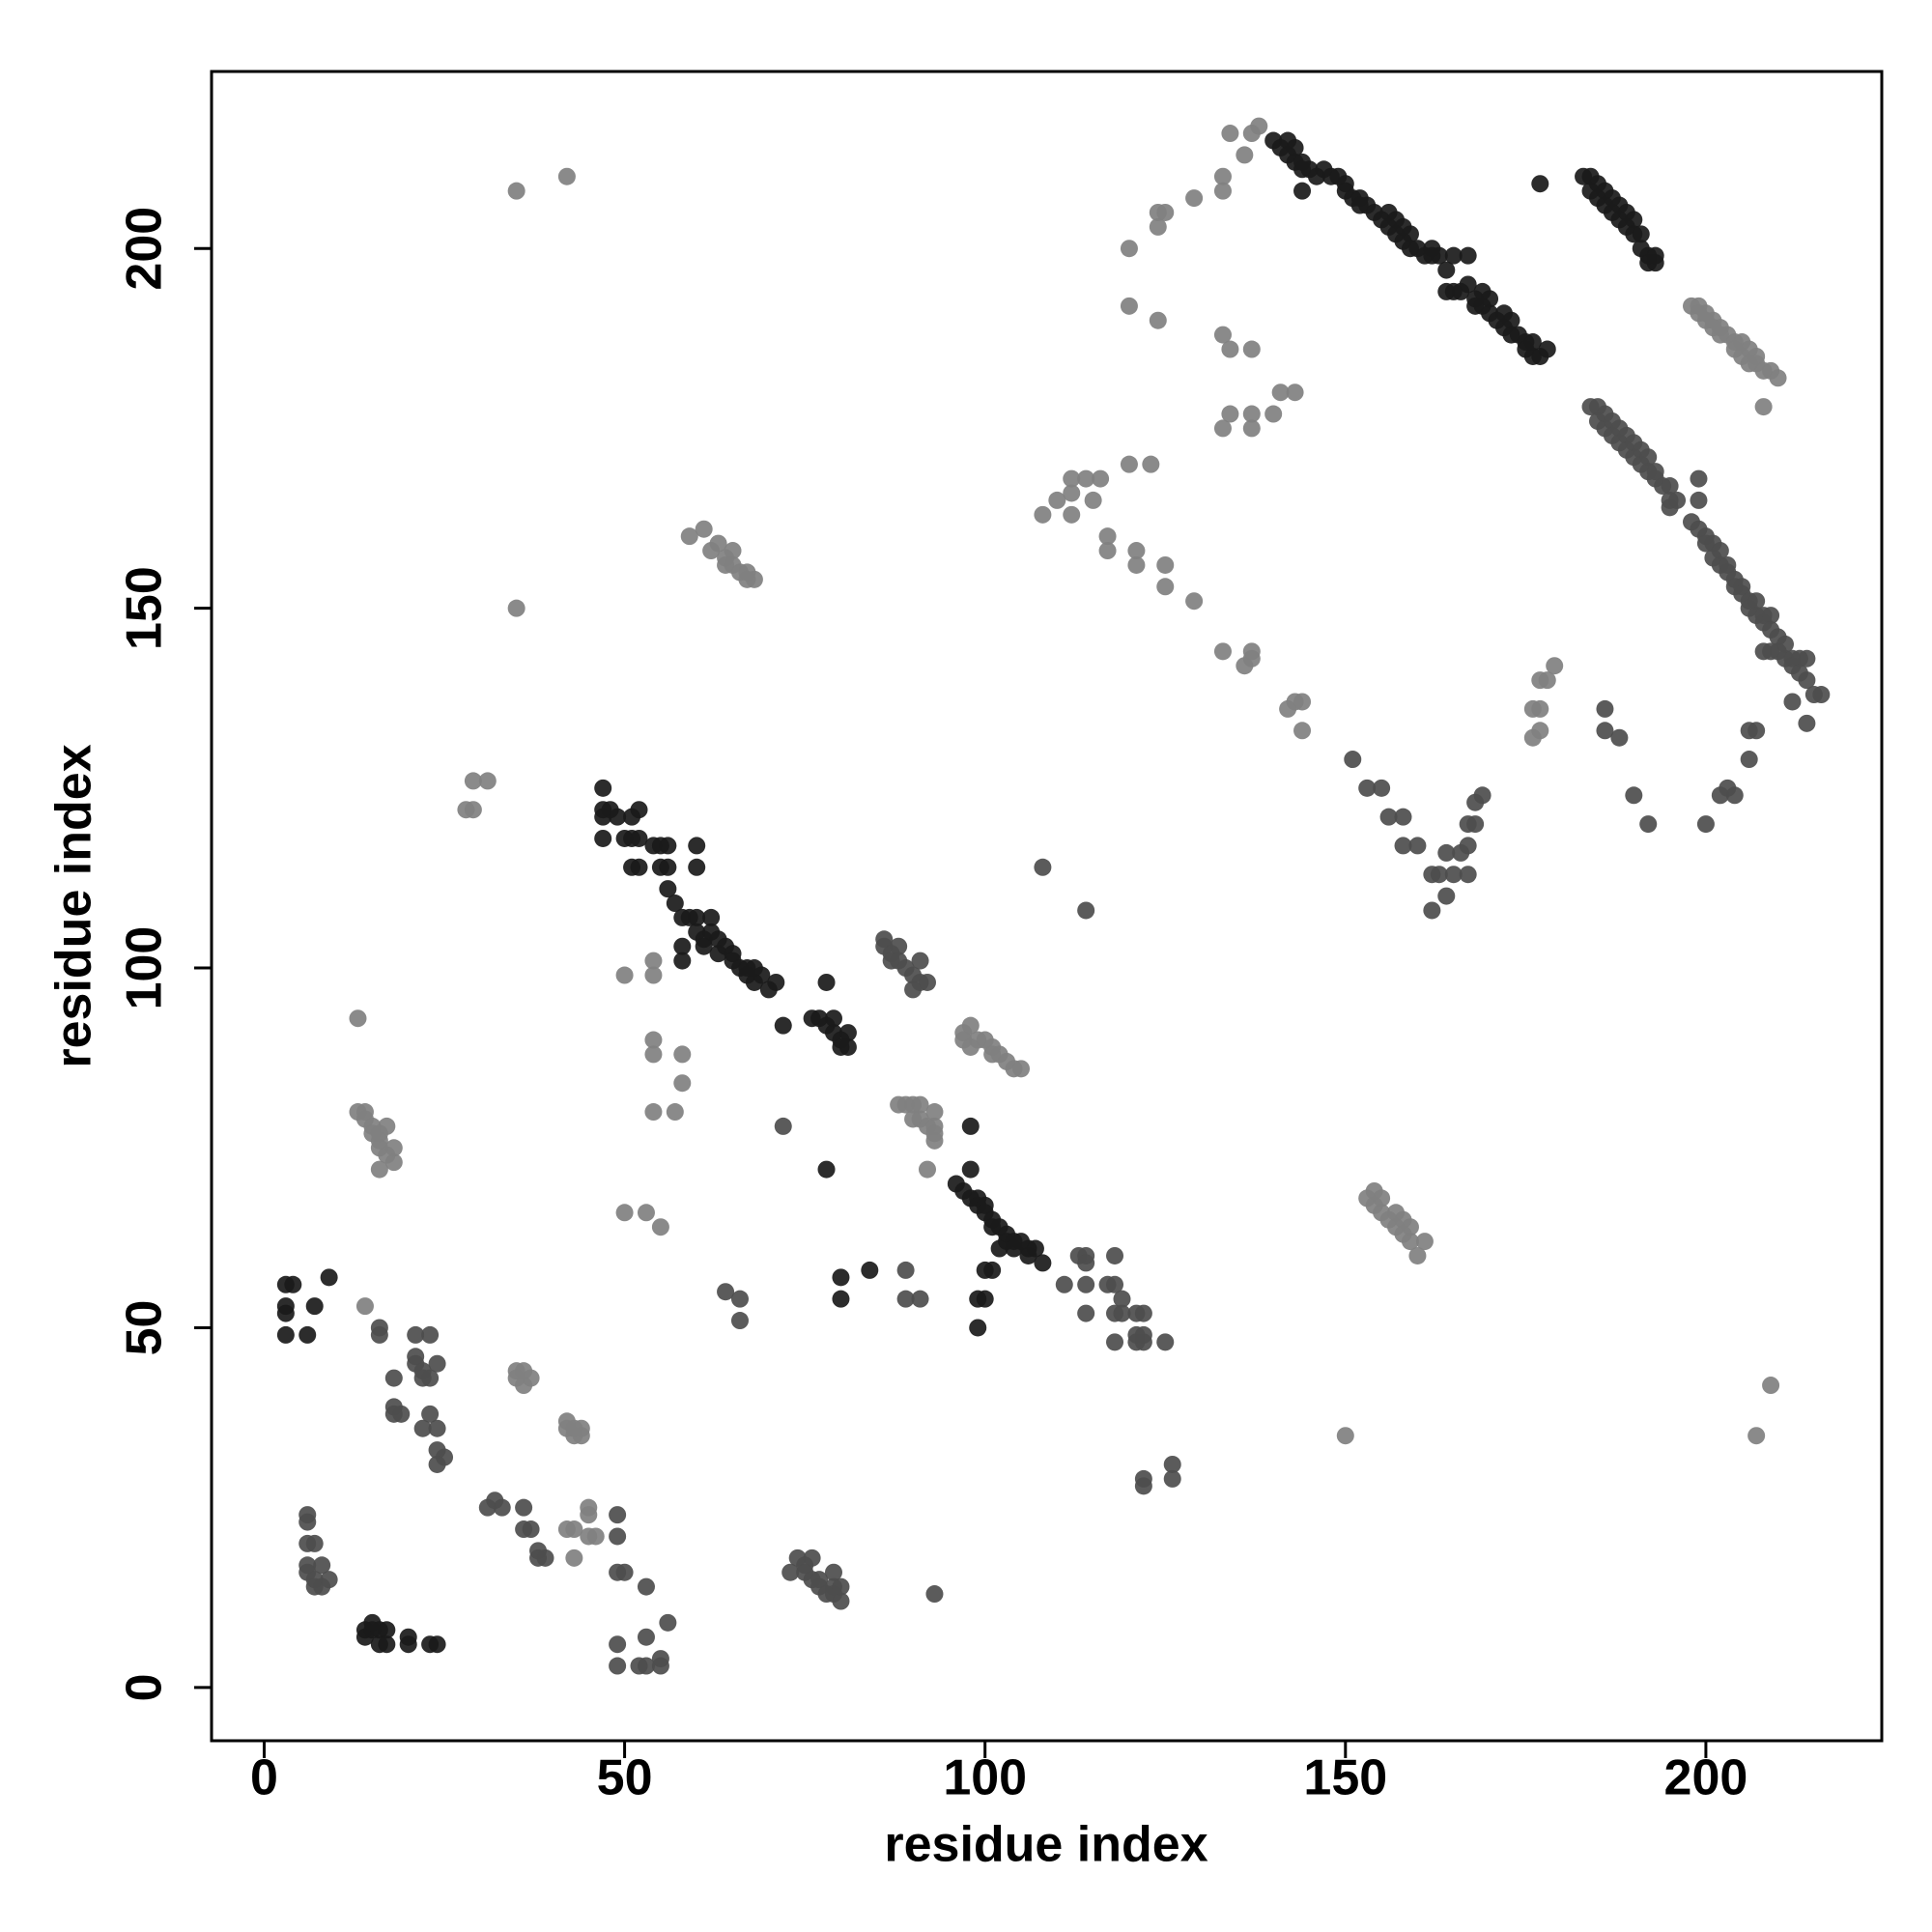 Image resolution: width=1932 pixels, height=1932 pixels. Describe the element at coordinates (1046, 1845) in the screenshot. I see `x-axis-title: residue index` at that location.